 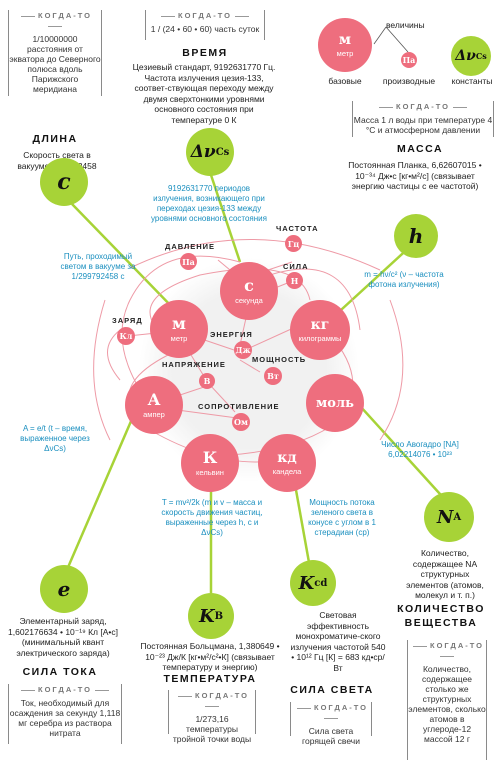 I want to click on unit-watt: Вт, so click(x=273, y=376).